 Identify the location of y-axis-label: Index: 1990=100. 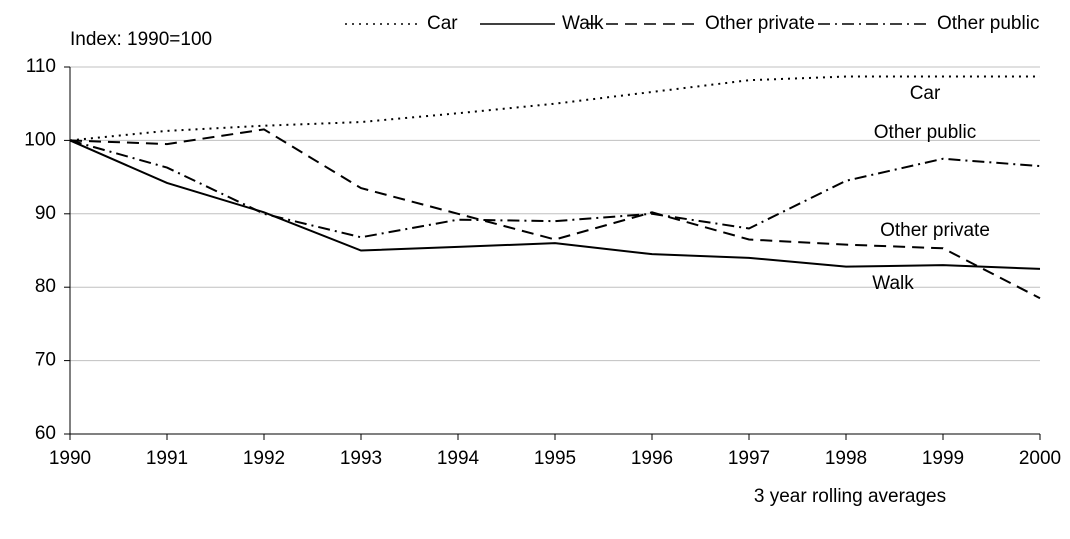
(141, 39).